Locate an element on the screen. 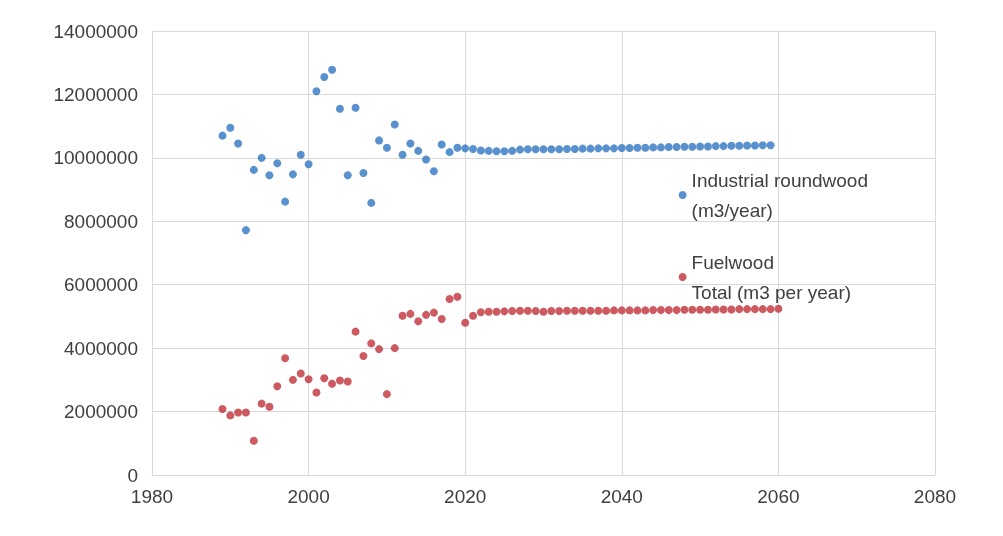 Image resolution: width=1003 pixels, height=536 pixels. y-tick-label: 14000000 is located at coordinates (95, 31).